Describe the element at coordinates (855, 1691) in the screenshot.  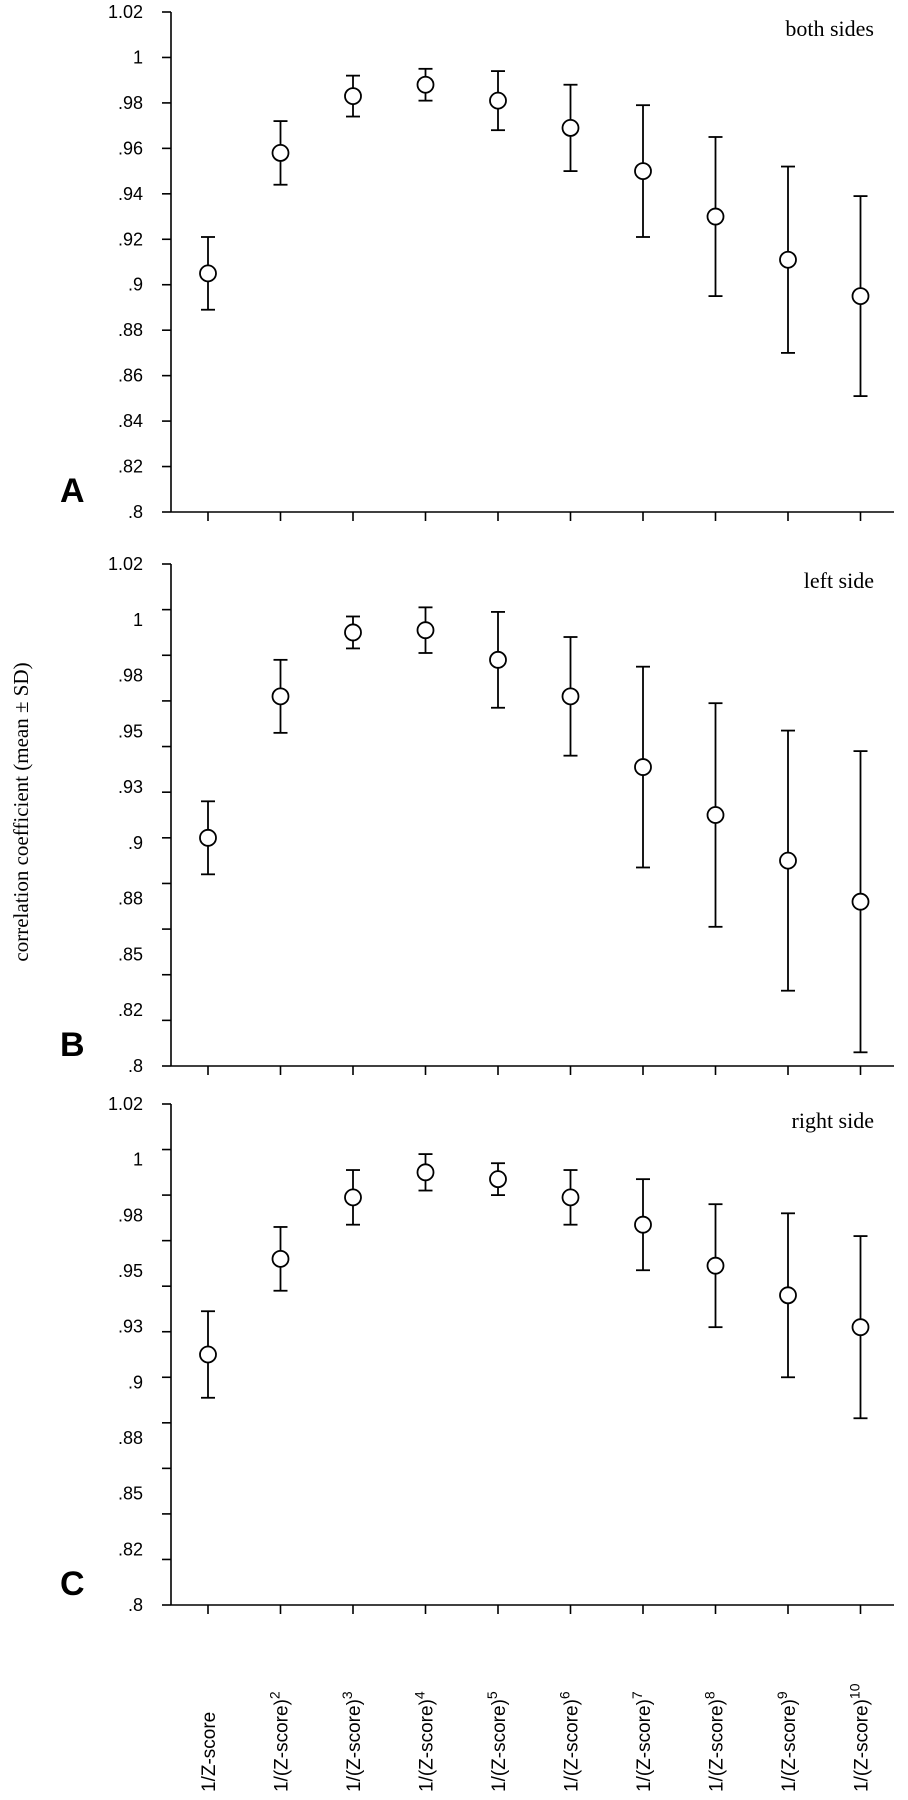
I see `x-category-superscript: 10` at that location.